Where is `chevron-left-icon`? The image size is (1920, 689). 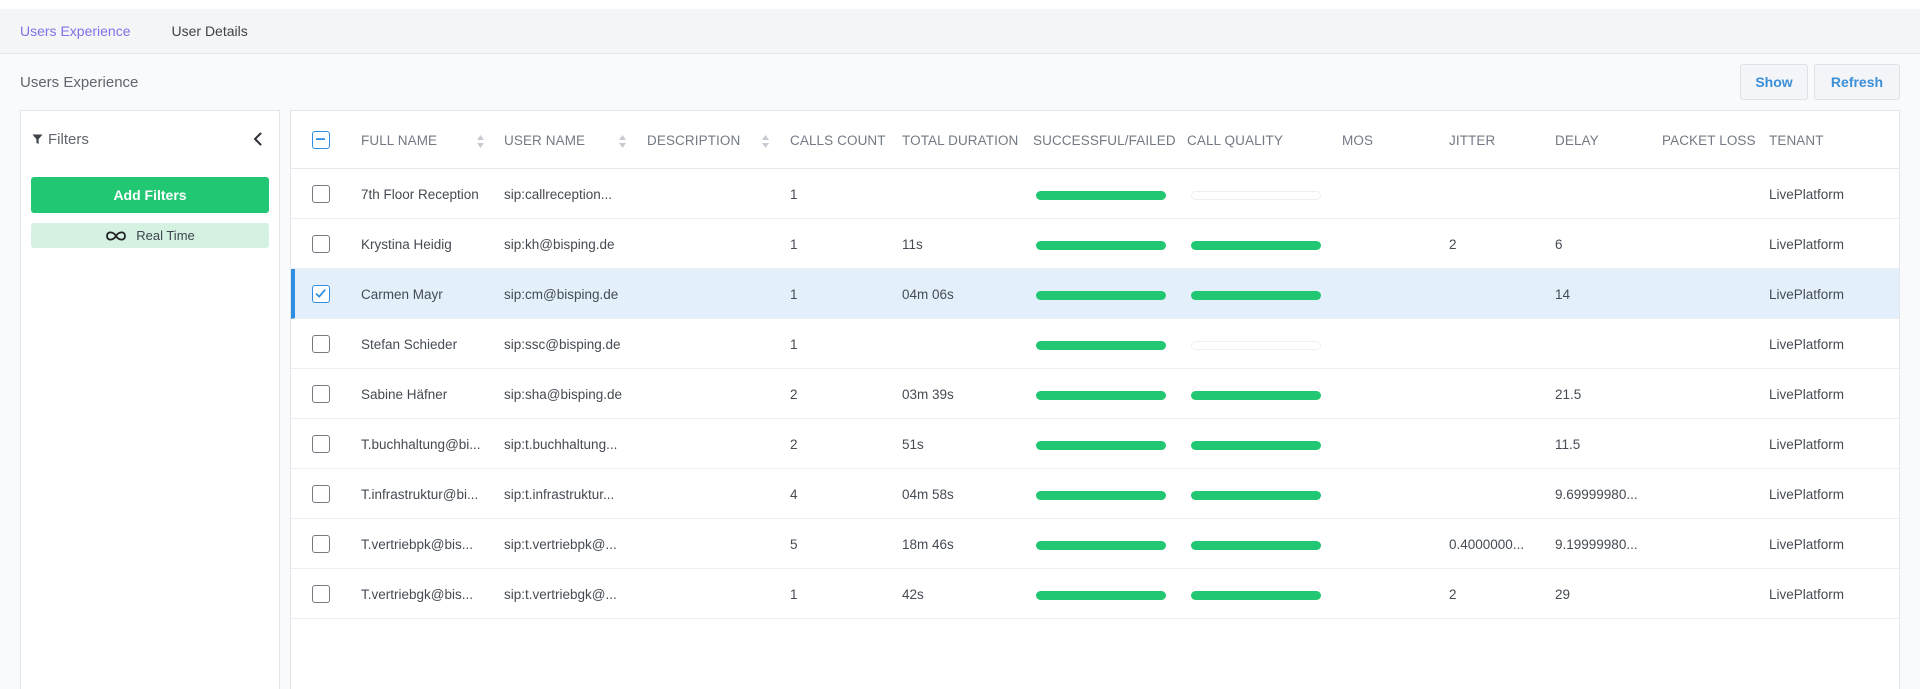 chevron-left-icon is located at coordinates (258, 139).